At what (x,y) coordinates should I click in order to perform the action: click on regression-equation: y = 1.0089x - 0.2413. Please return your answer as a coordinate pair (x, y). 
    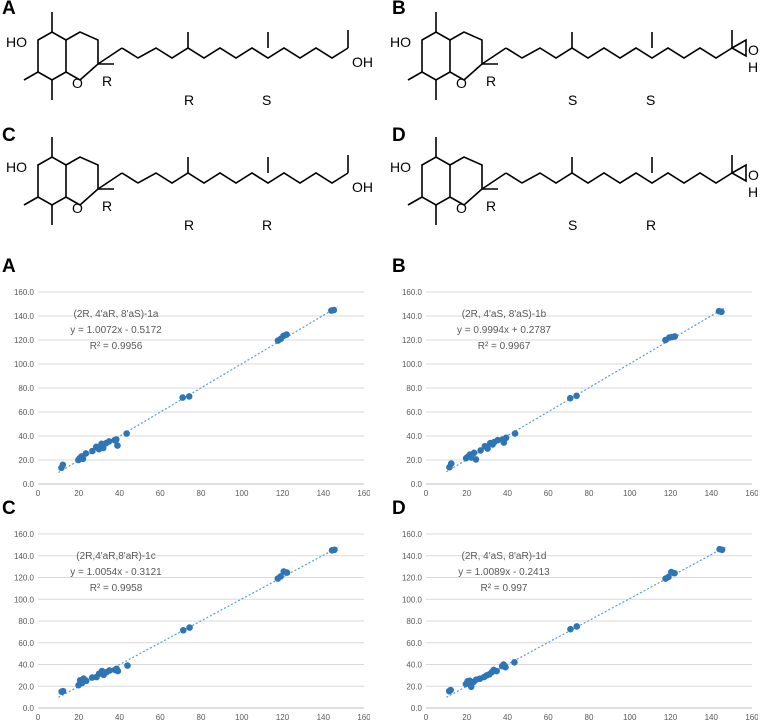
    Looking at the image, I should click on (504, 572).